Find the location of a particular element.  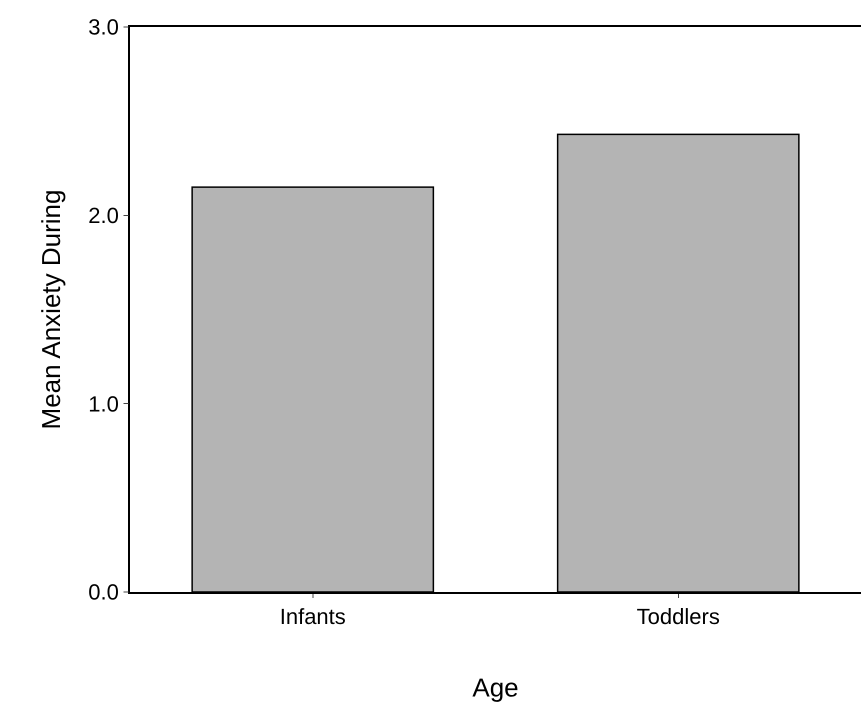

x-tick-label: Toddlers is located at coordinates (678, 617).